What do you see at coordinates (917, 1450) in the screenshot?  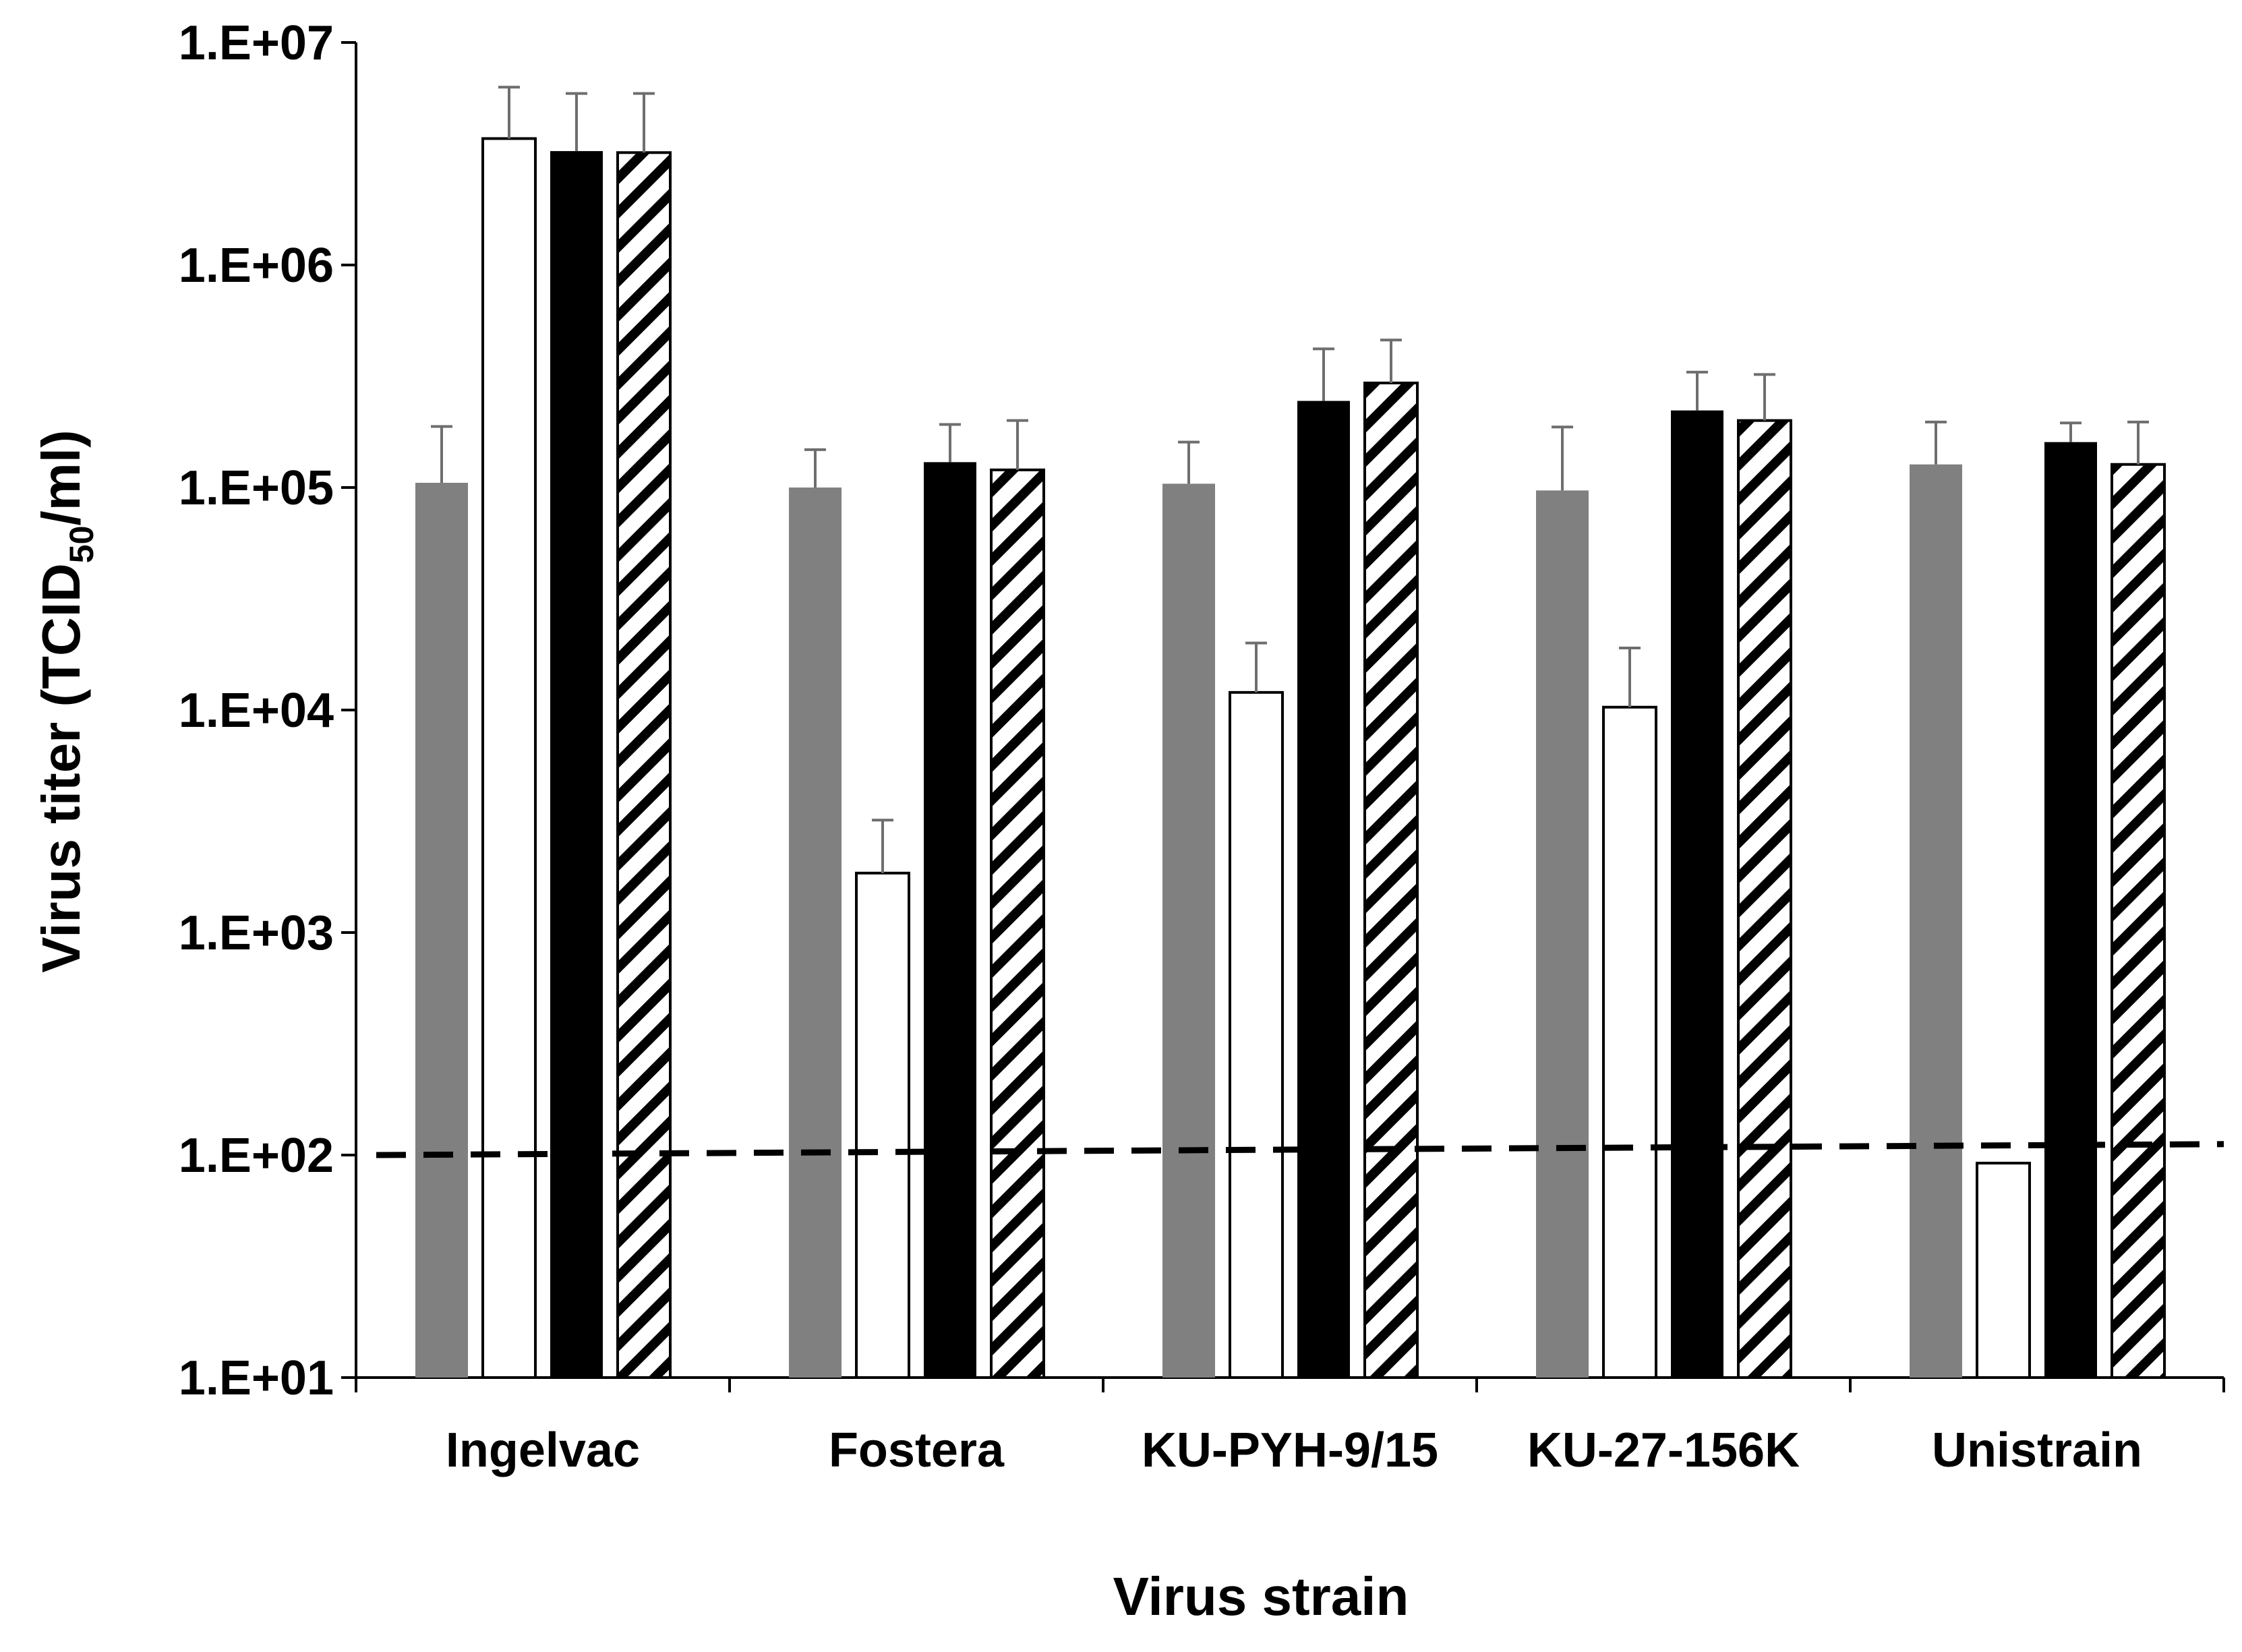 I see `x-tick-label: Fostera` at bounding box center [917, 1450].